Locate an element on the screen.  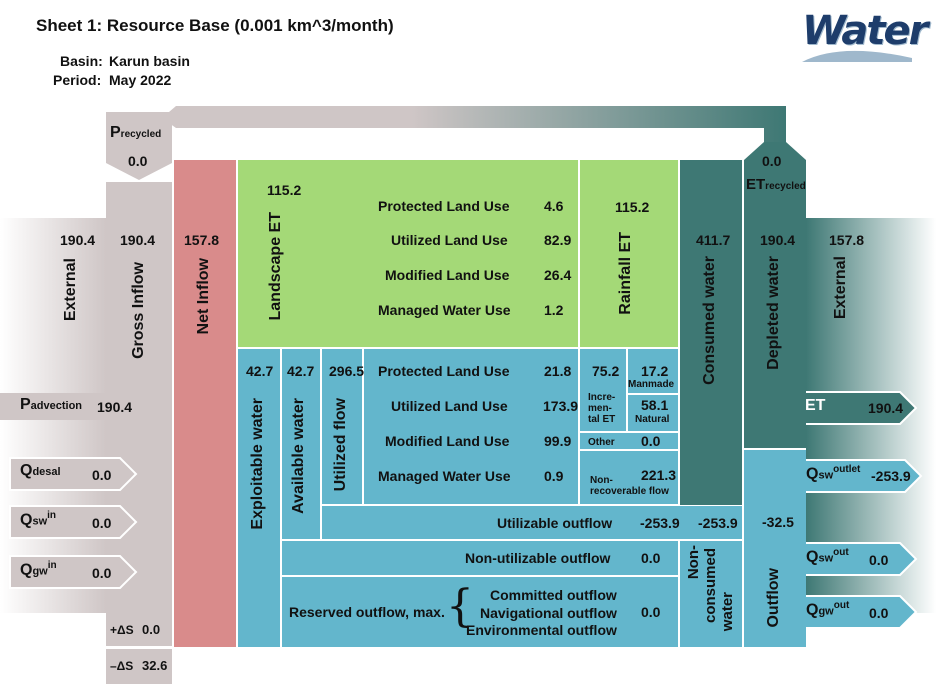
qswout-label: Qswout is located at coordinates (827, 556).